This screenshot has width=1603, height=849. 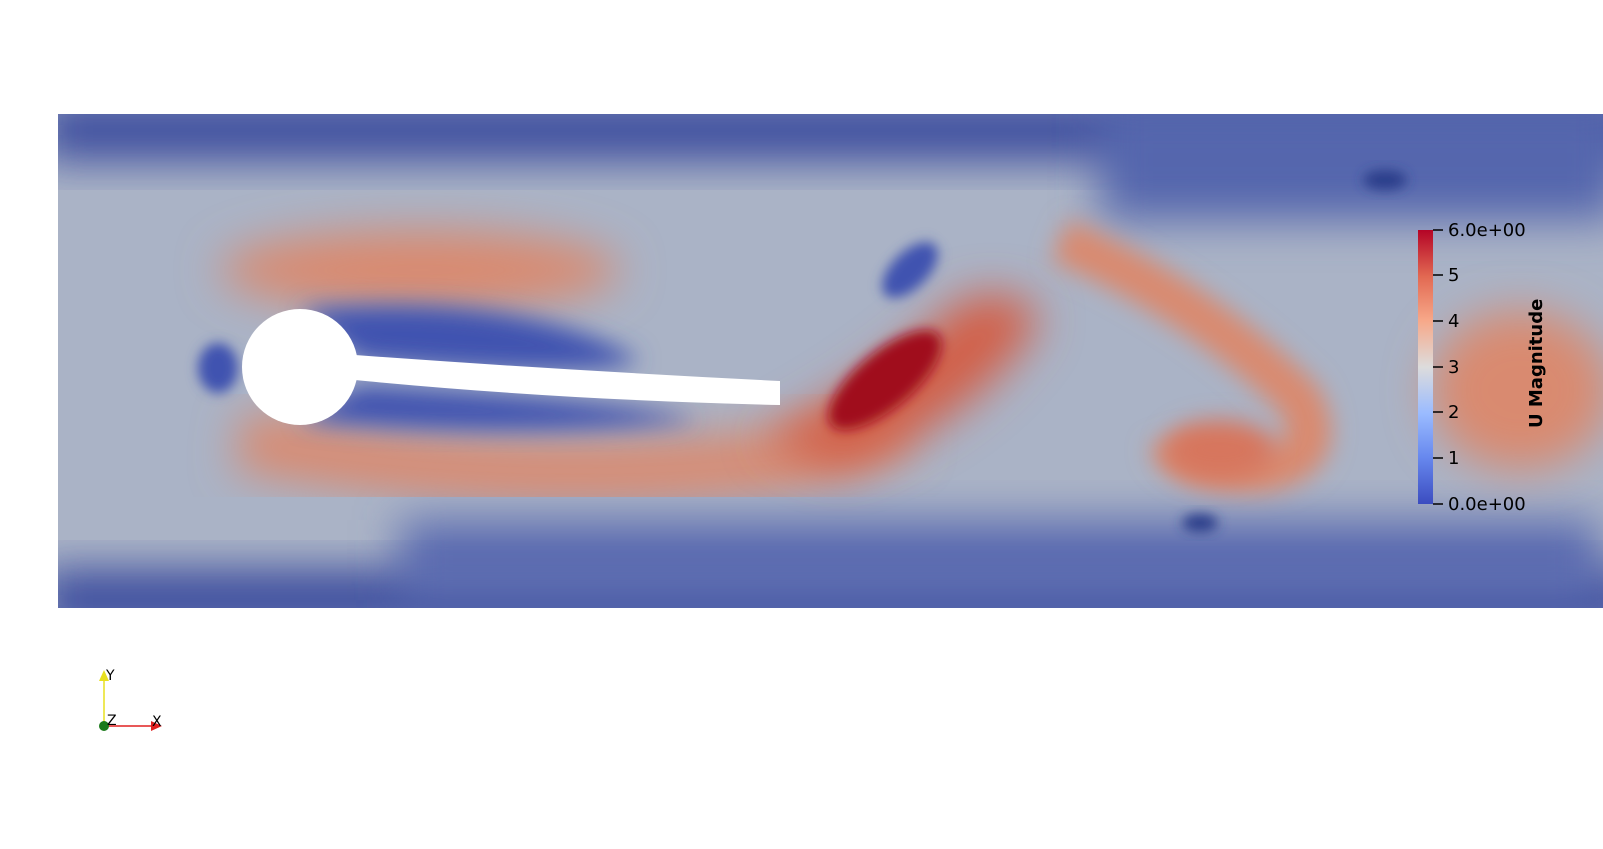 What do you see at coordinates (1482, 367) in the screenshot?
I see `scalar-bar: 6.0e+00 5 4 3 2 1 0.0e+00 U Magnitude` at bounding box center [1482, 367].